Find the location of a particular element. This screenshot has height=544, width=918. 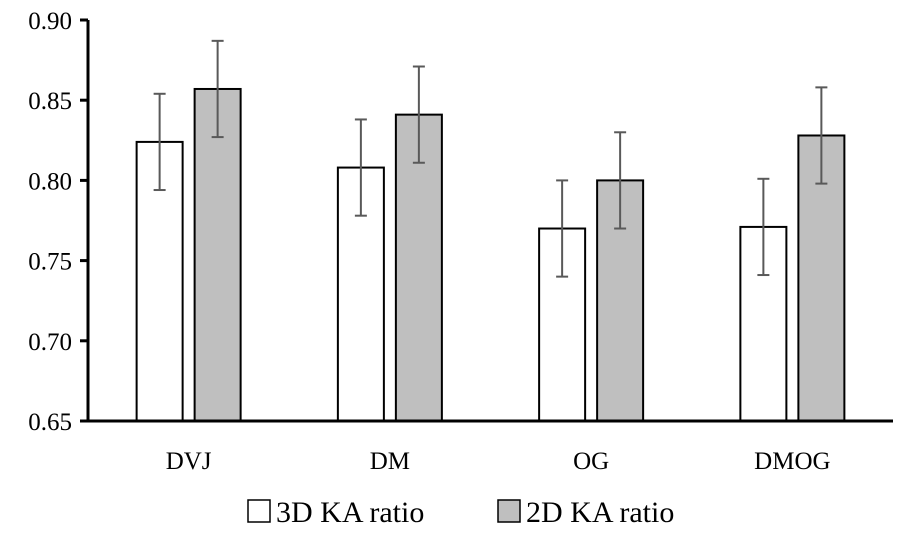

y-tick-label: 0.85 is located at coordinates (50, 101).